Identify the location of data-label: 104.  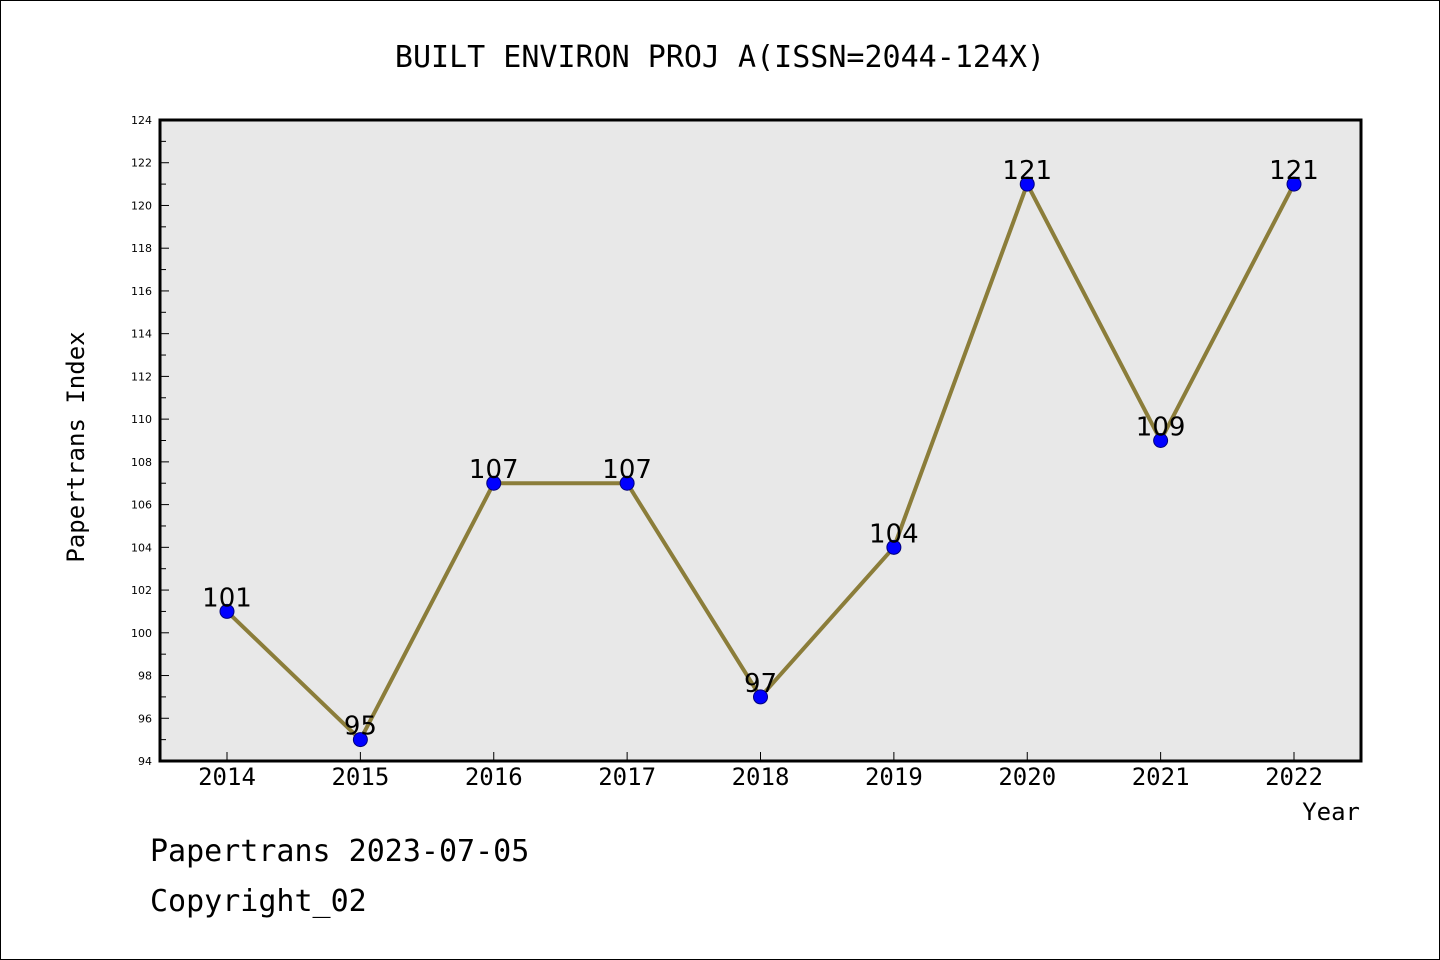
(894, 534).